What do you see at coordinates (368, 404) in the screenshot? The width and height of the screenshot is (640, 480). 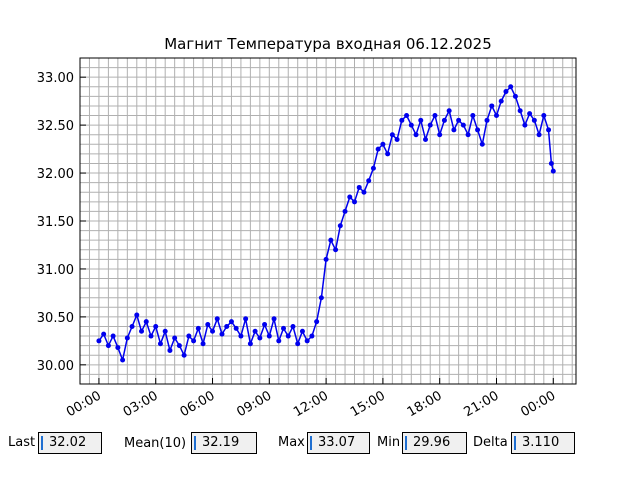 I see `x-tick-label: 15:00` at bounding box center [368, 404].